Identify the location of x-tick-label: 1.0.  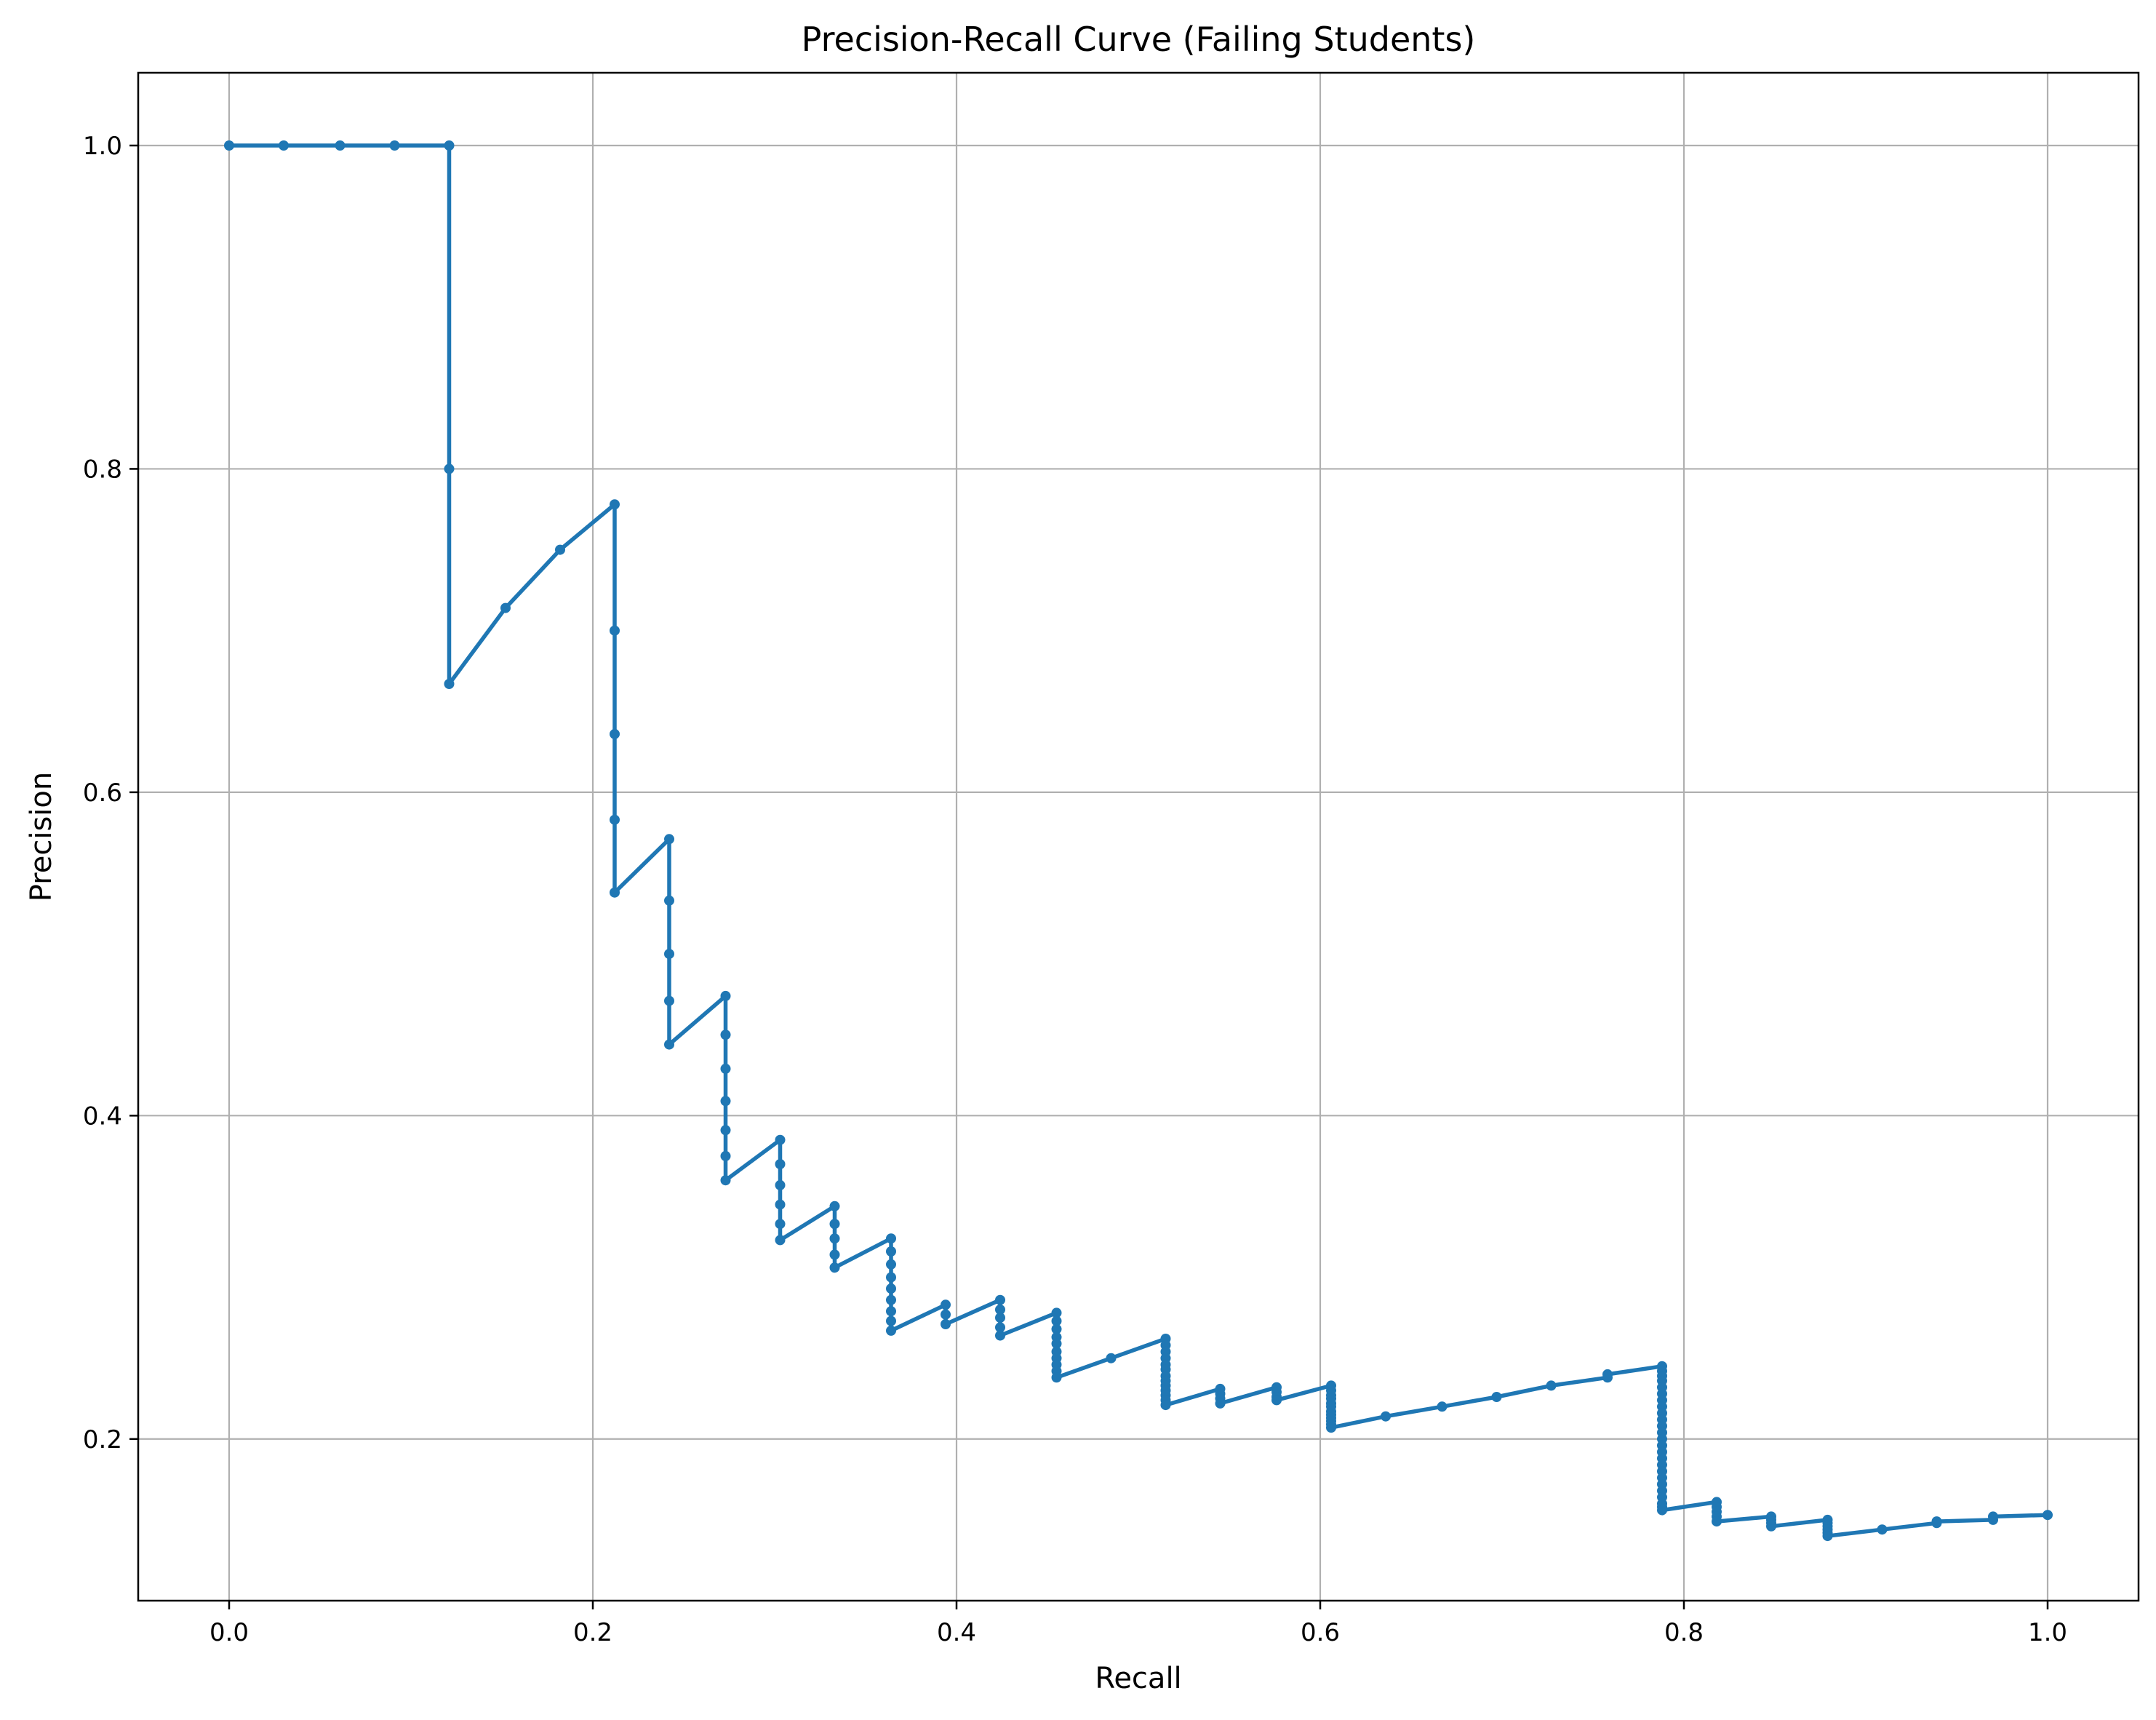
(2047, 1633).